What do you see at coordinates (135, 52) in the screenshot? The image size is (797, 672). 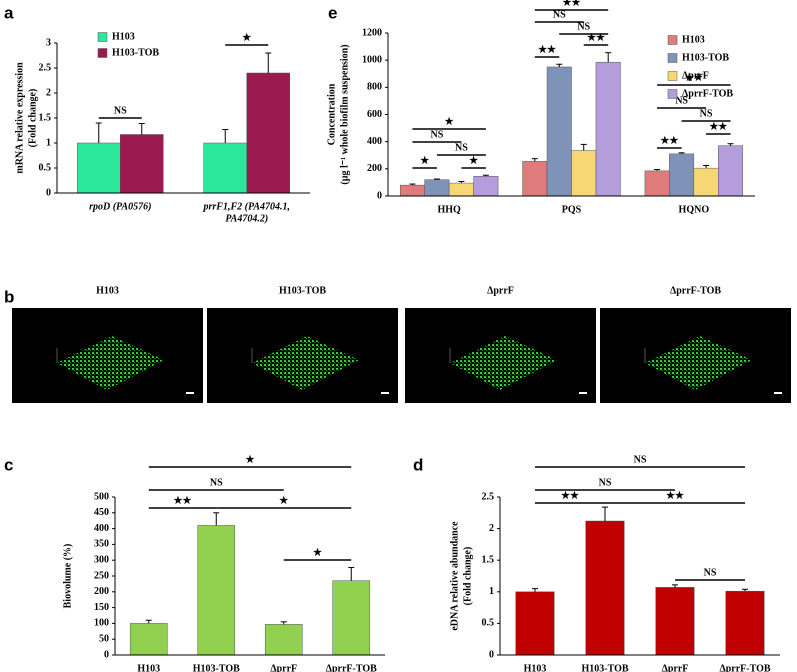 I see `legend-label: H103-TOB` at bounding box center [135, 52].